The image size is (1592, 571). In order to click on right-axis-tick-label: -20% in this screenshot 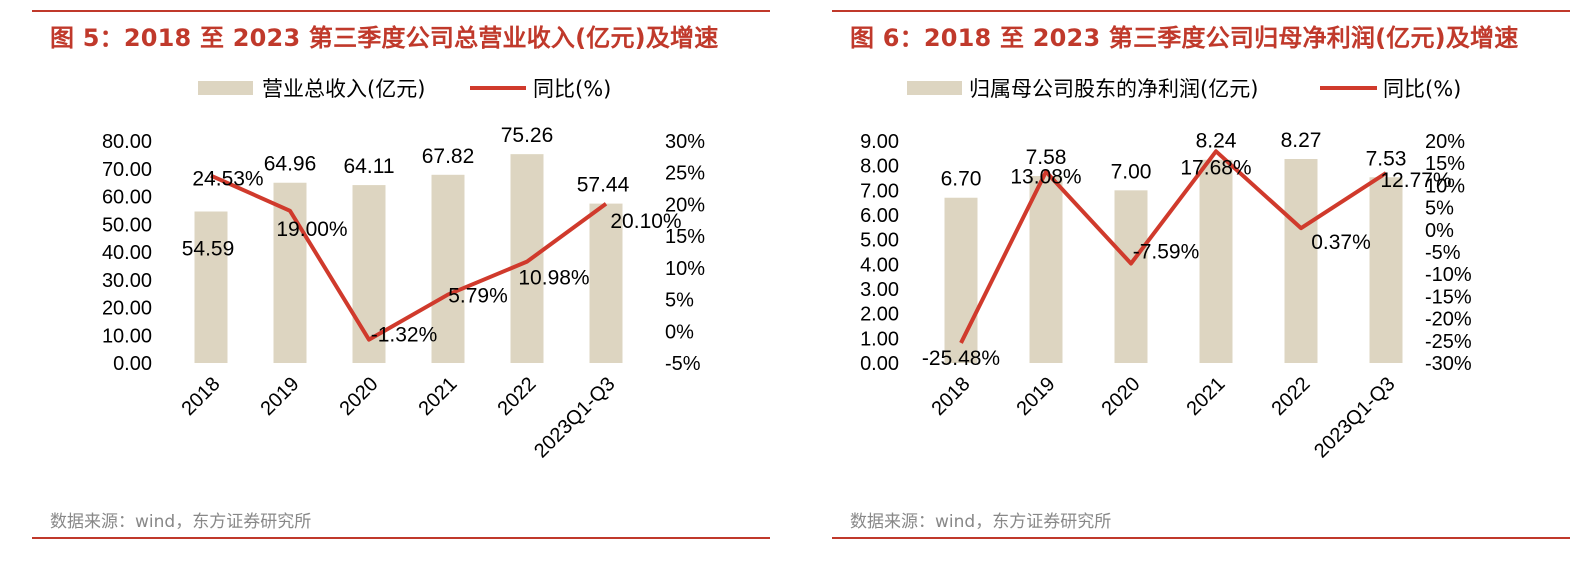, I will do `click(1448, 320)`.